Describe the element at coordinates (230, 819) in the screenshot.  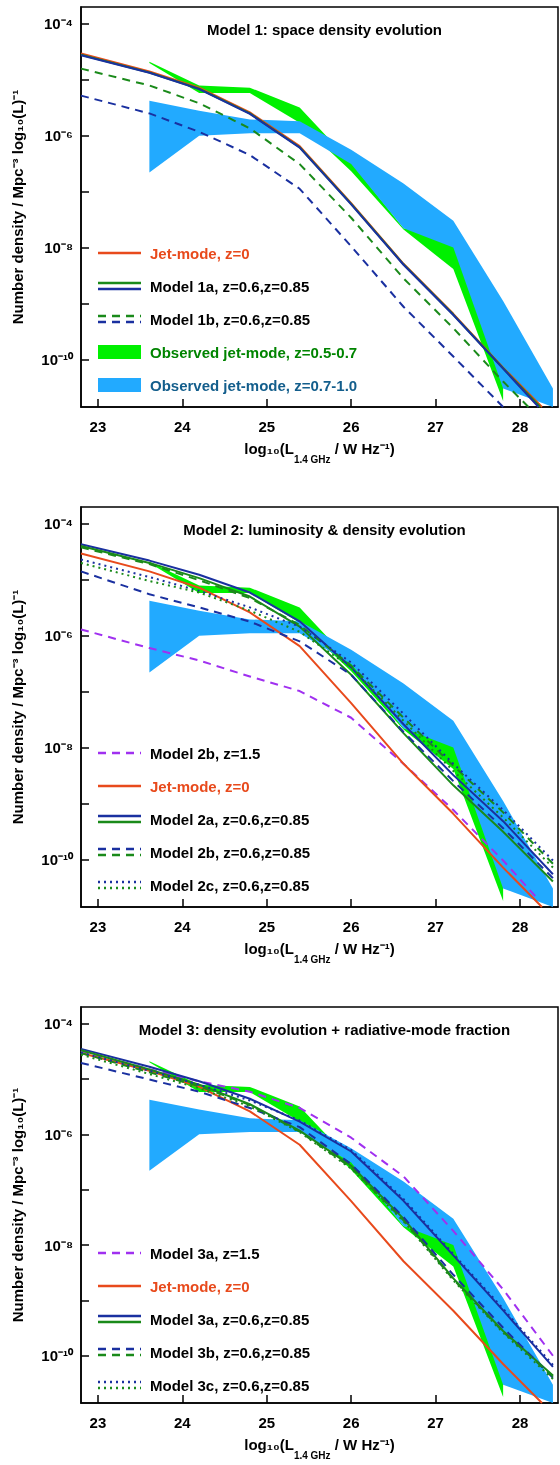
I see `legend-label: Model 2a, z=0.6,z=0.85` at that location.